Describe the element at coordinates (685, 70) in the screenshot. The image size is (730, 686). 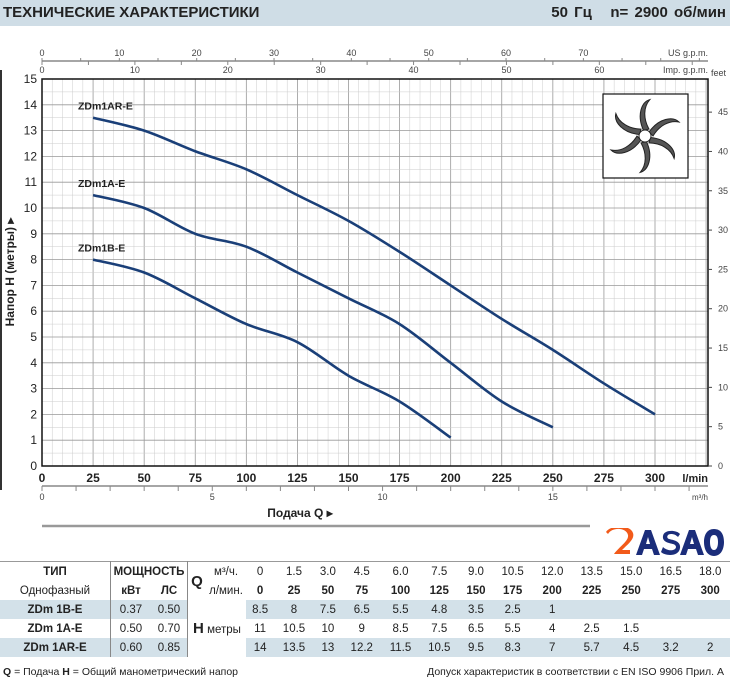
I see `impgpm-unit: Imp. g.p.m.` at that location.